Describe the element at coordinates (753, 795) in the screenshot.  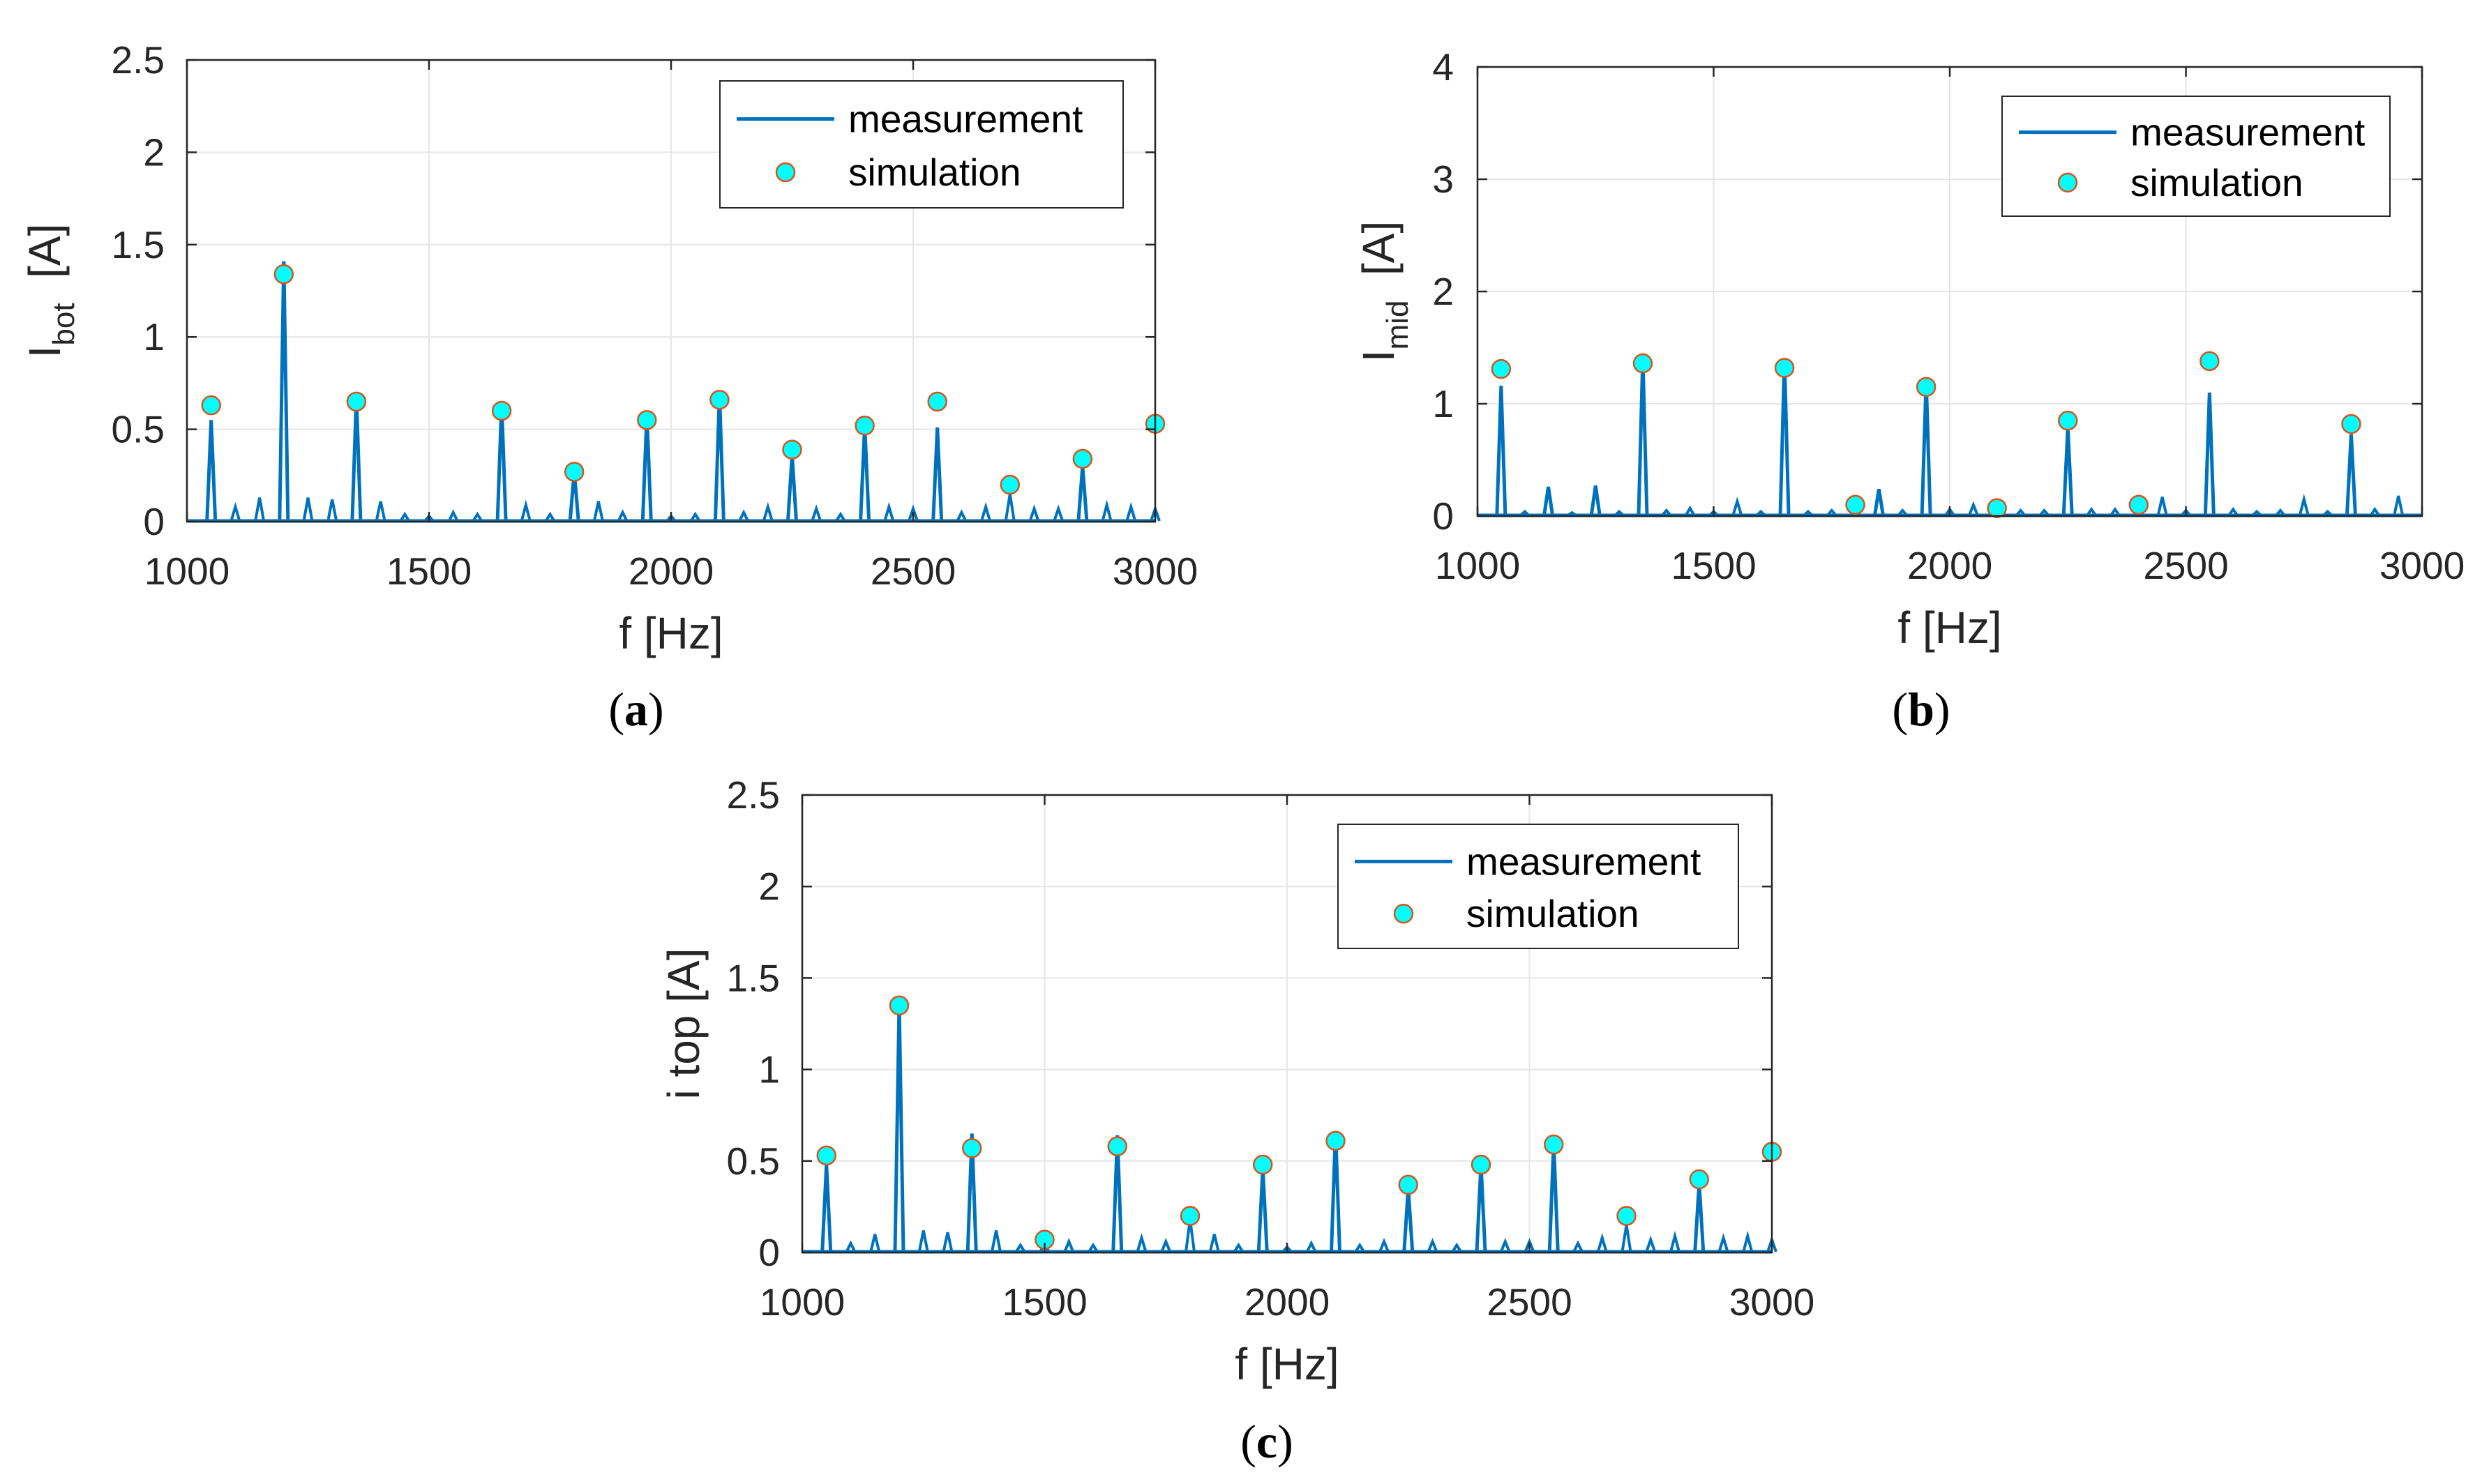
I see `y-tick-label: 2.5` at that location.